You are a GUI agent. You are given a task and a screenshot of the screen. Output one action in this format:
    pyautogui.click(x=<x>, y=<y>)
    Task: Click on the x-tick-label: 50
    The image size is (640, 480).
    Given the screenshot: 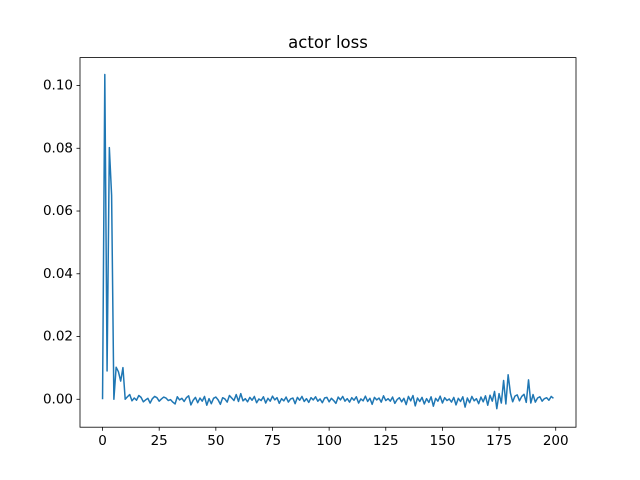 What is the action you would take?
    pyautogui.click(x=215, y=441)
    